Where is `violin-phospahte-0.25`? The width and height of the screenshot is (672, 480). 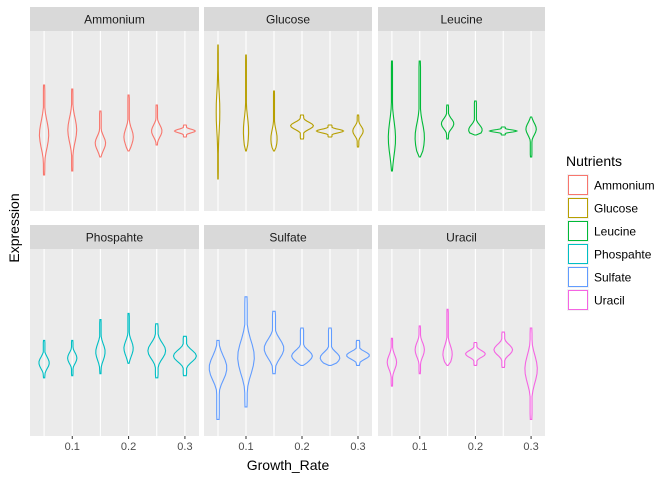 violin-phospahte-0.25 is located at coordinates (157, 351).